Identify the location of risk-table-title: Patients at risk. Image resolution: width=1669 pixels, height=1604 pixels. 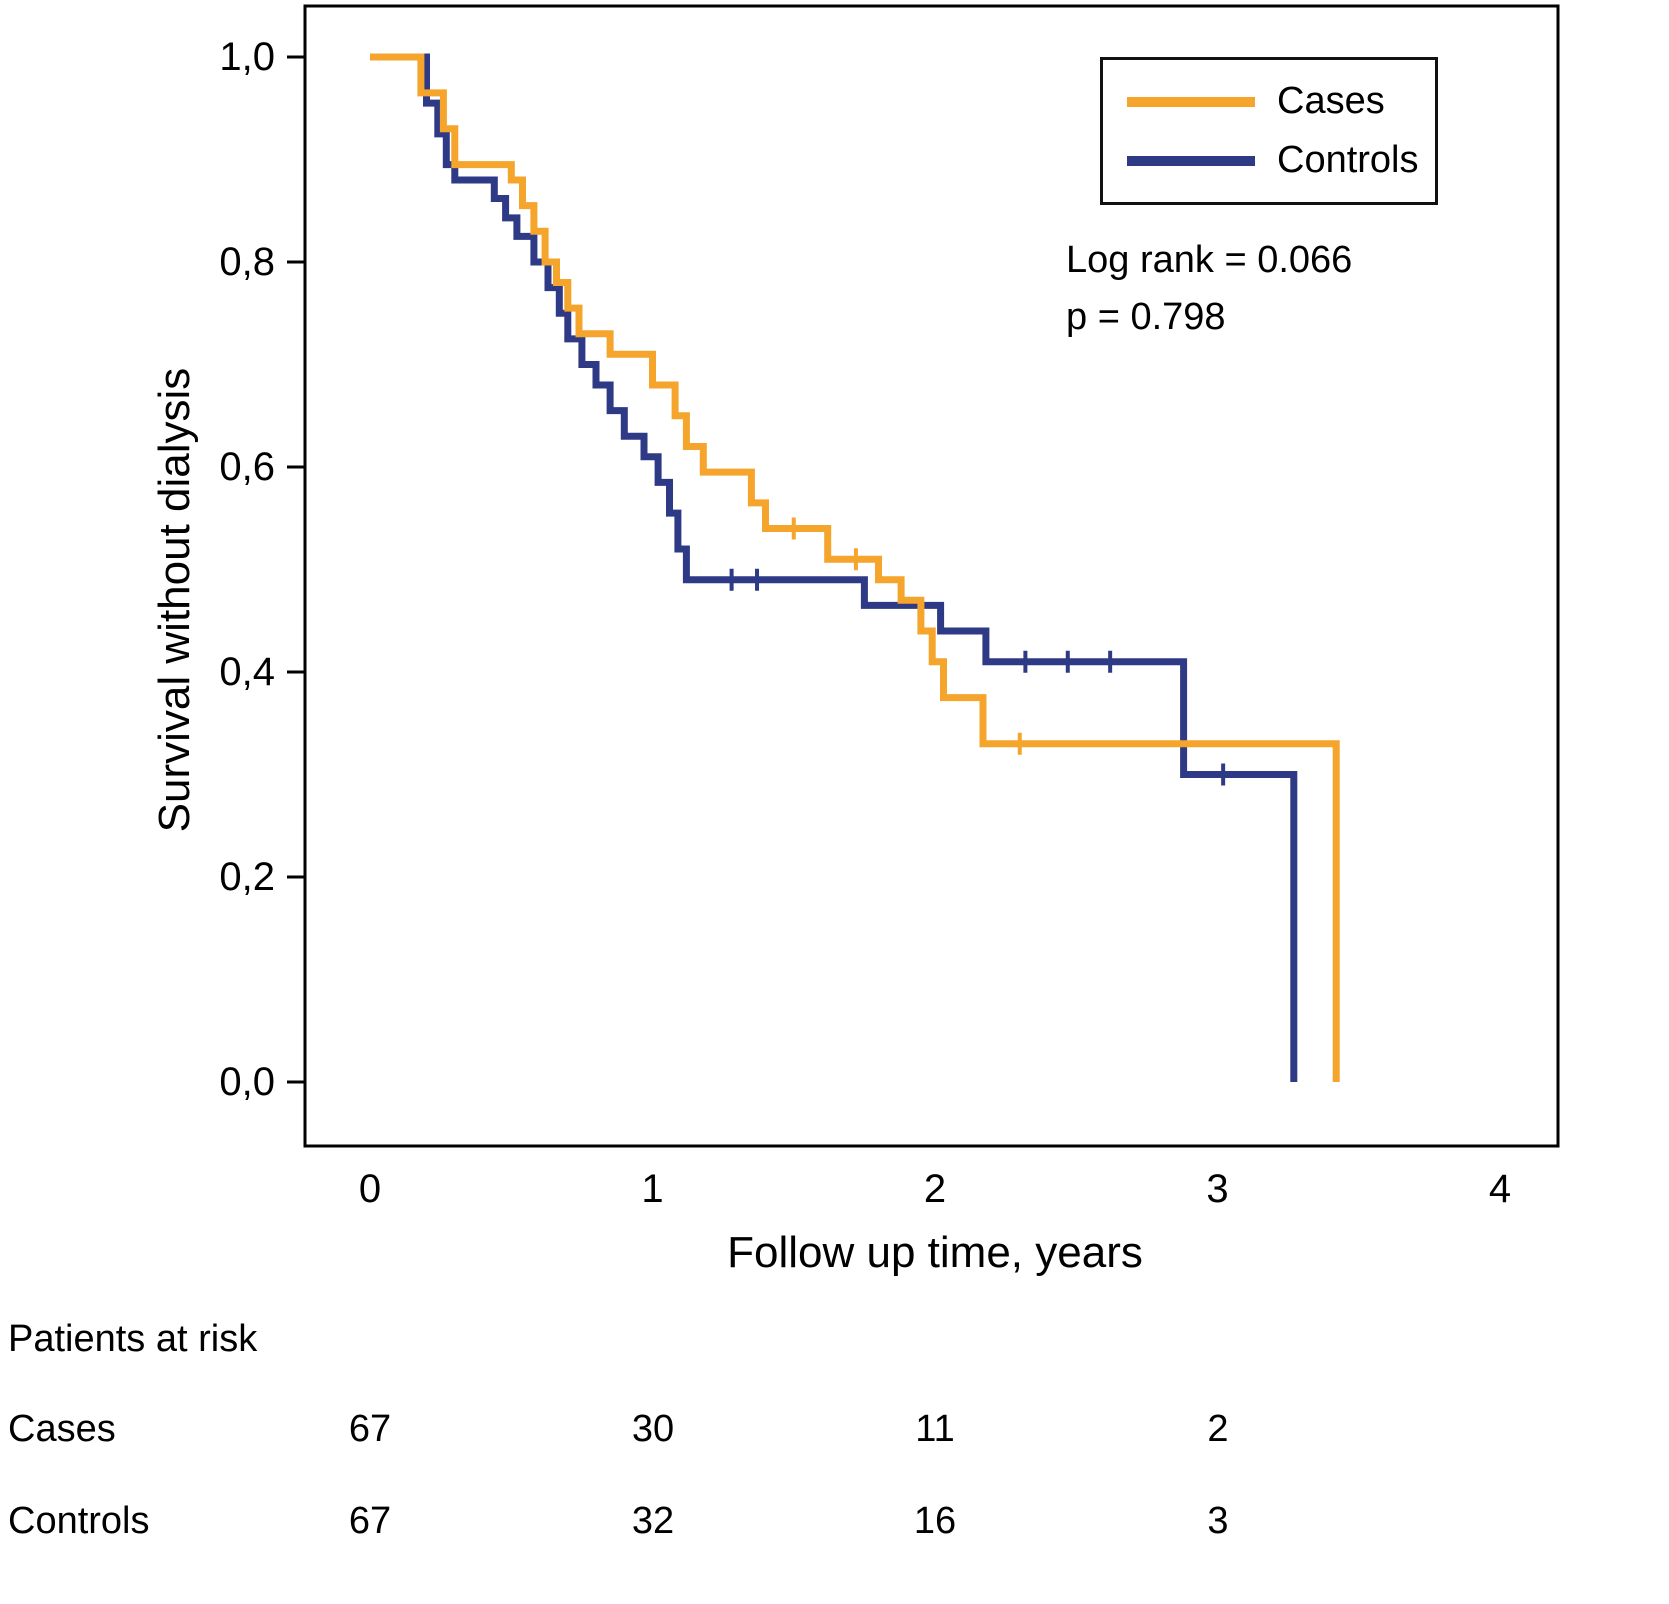
(133, 1339).